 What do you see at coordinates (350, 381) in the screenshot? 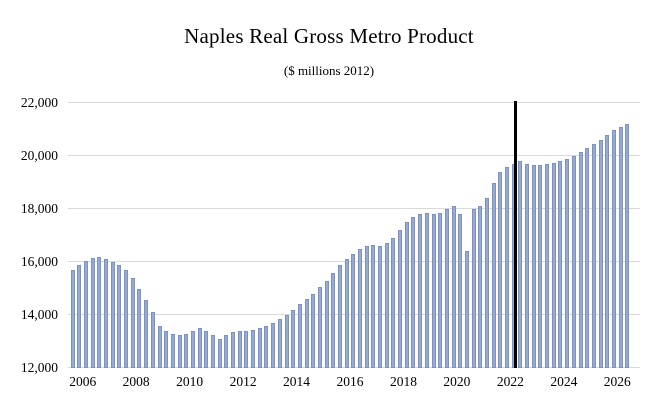
I see `x-tick-label: 2016` at bounding box center [350, 381].